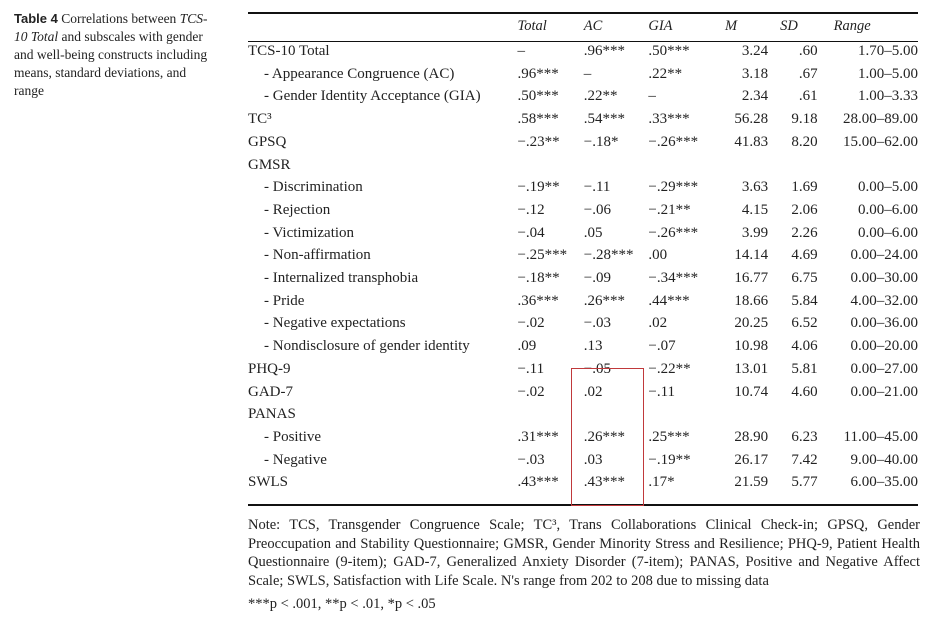 The image size is (932, 622). Describe the element at coordinates (731, 26) in the screenshot. I see `header-m: M` at that location.